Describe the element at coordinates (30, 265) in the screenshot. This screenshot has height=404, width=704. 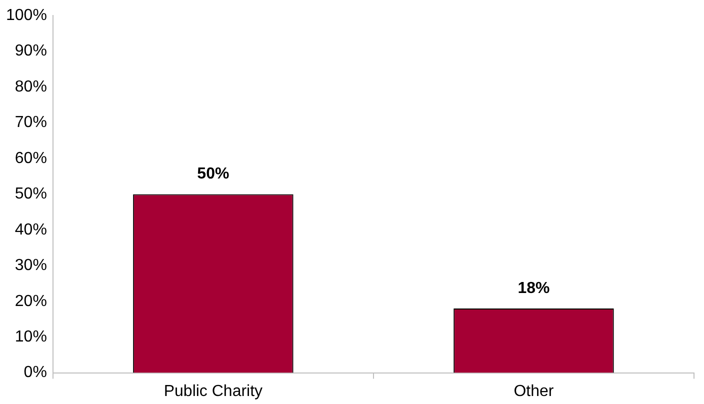
I see `y-tick-label: 30%` at that location.